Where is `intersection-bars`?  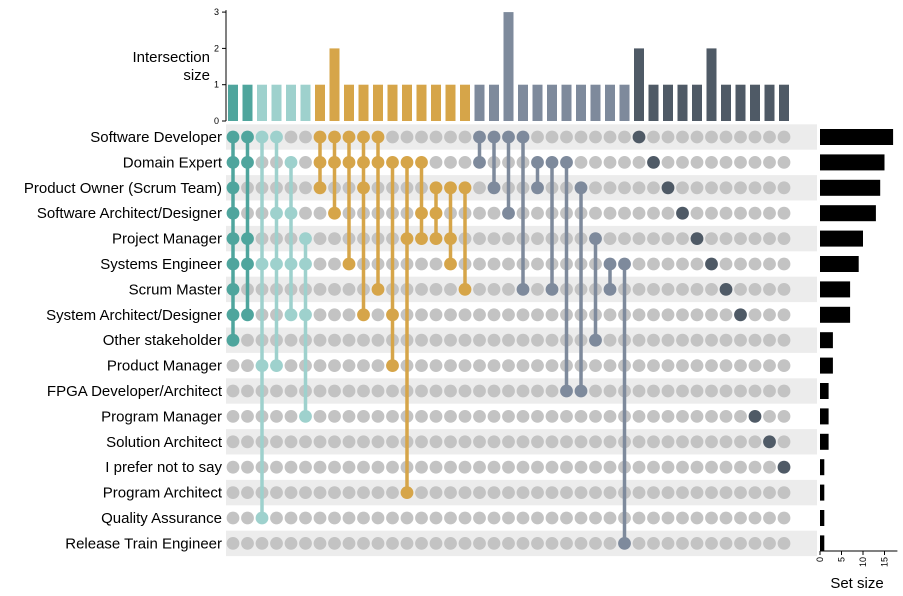 intersection-bars is located at coordinates (508, 67).